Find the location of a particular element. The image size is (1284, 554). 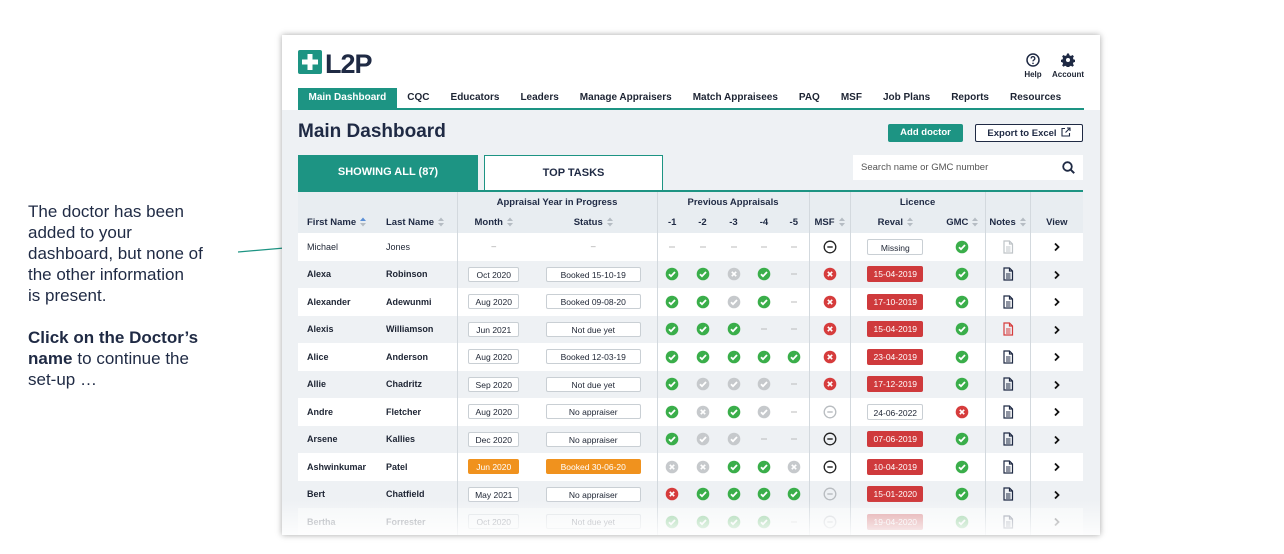

column-label: -4 is located at coordinates (764, 222).